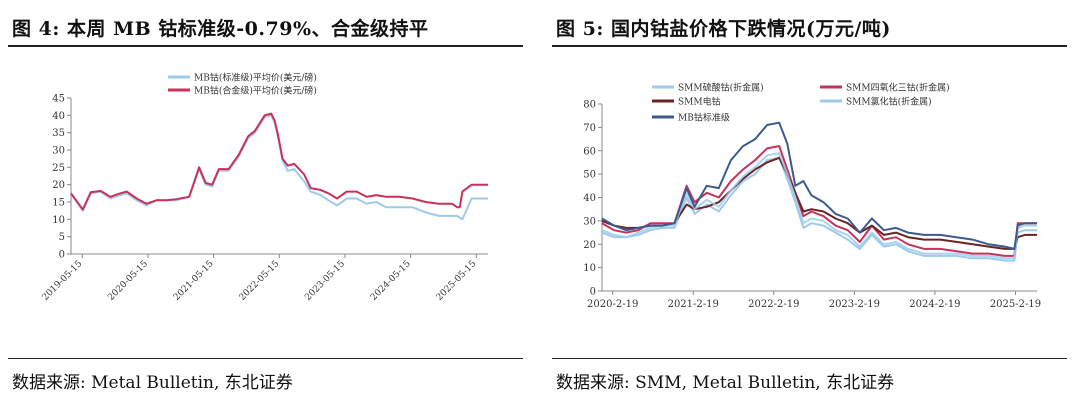  Describe the element at coordinates (704, 118) in the screenshot. I see `legend-label-5: MB钴标准级` at that location.